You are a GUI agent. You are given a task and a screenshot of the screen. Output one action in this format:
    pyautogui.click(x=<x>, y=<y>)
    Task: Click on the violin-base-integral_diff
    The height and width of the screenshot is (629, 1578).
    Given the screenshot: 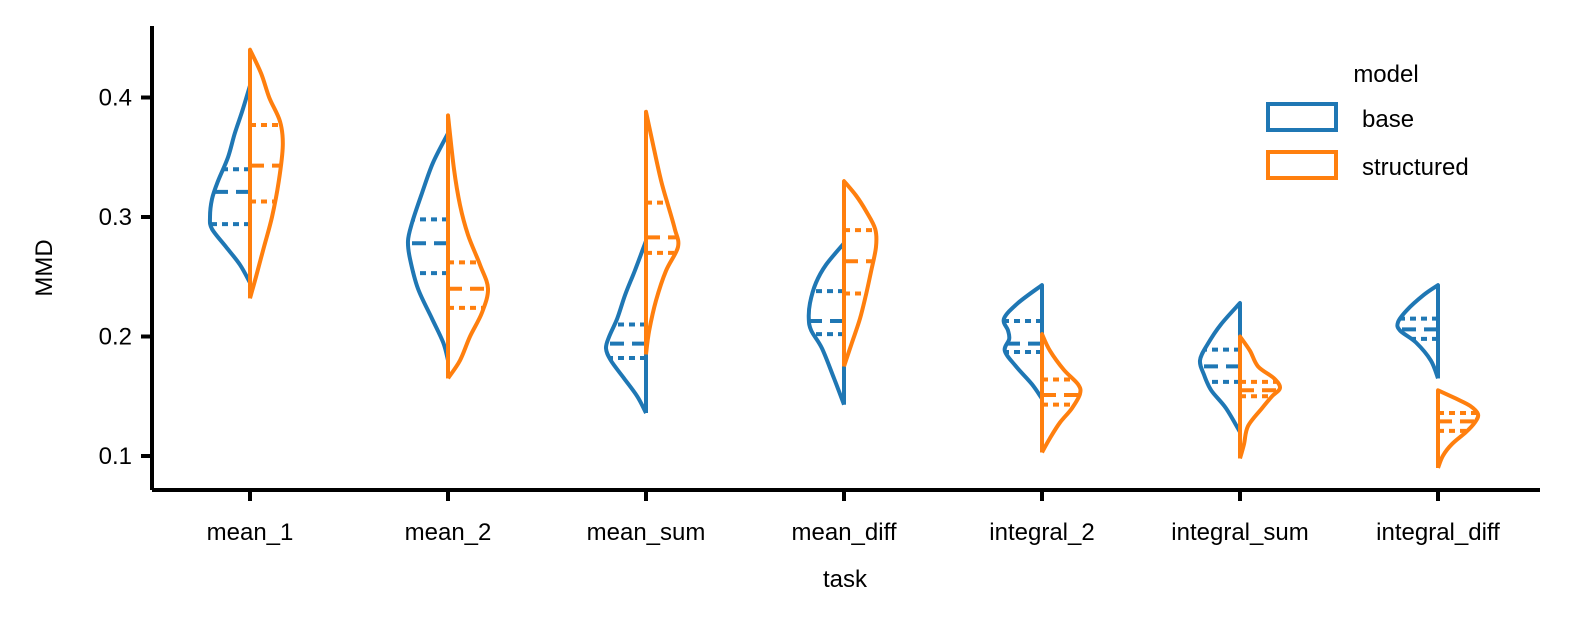 What is the action you would take?
    pyautogui.click(x=1417, y=331)
    